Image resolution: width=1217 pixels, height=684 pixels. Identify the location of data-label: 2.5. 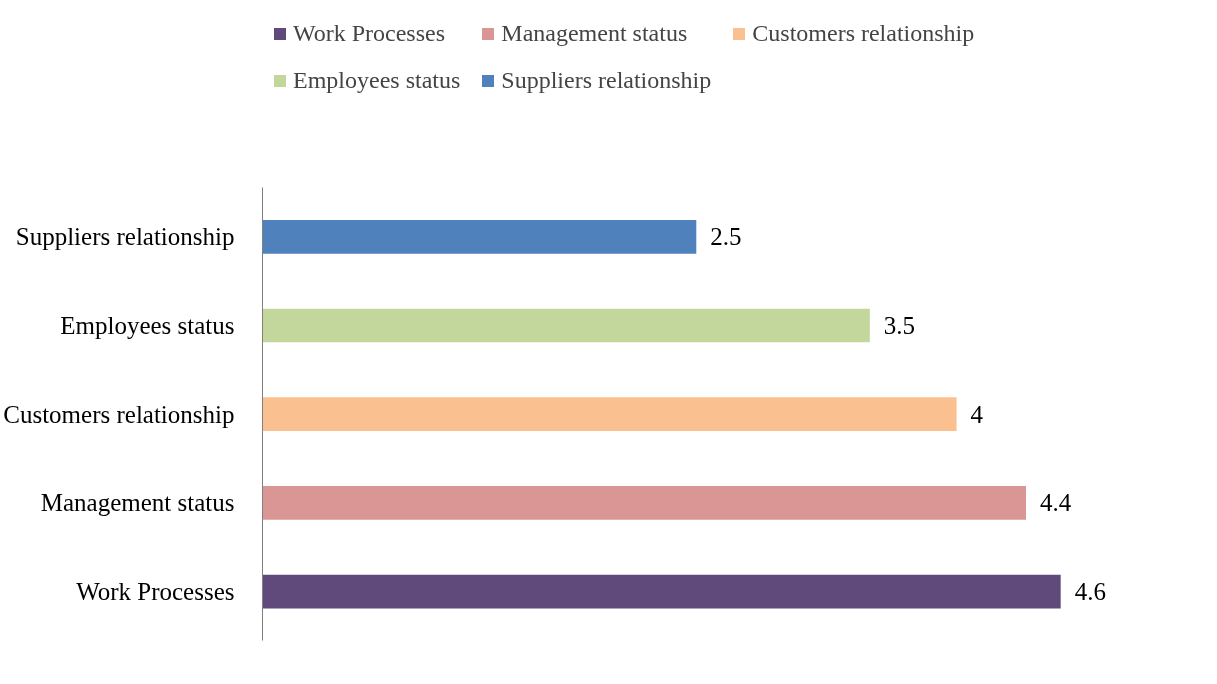
(726, 237).